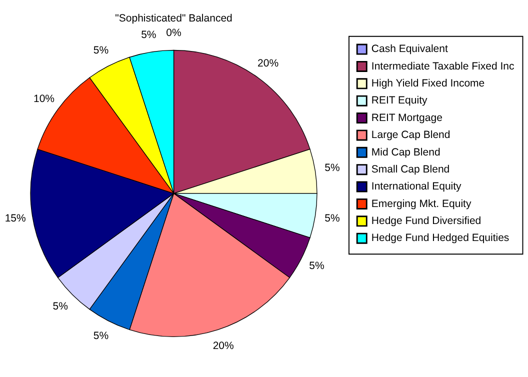  I want to click on legend-label: Large Cap Blend, so click(410, 135).